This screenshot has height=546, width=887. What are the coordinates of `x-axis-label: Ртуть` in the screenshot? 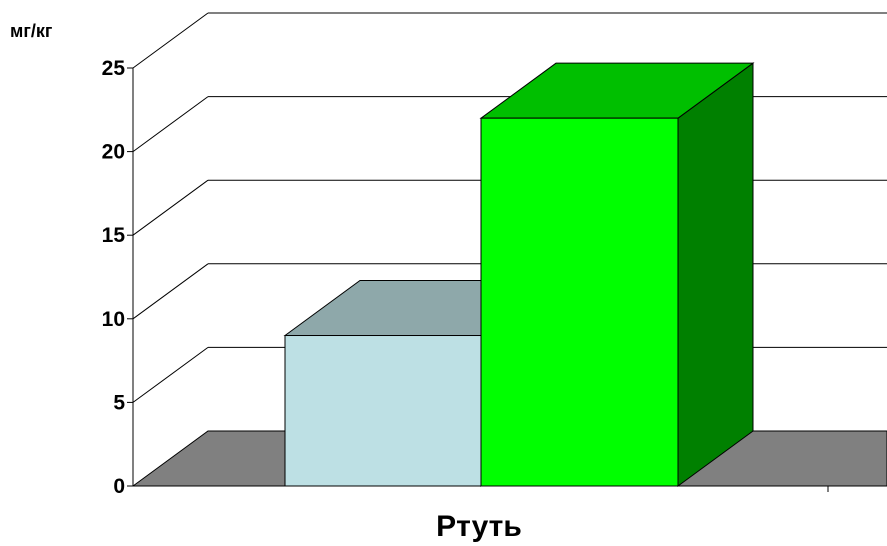 It's located at (479, 526).